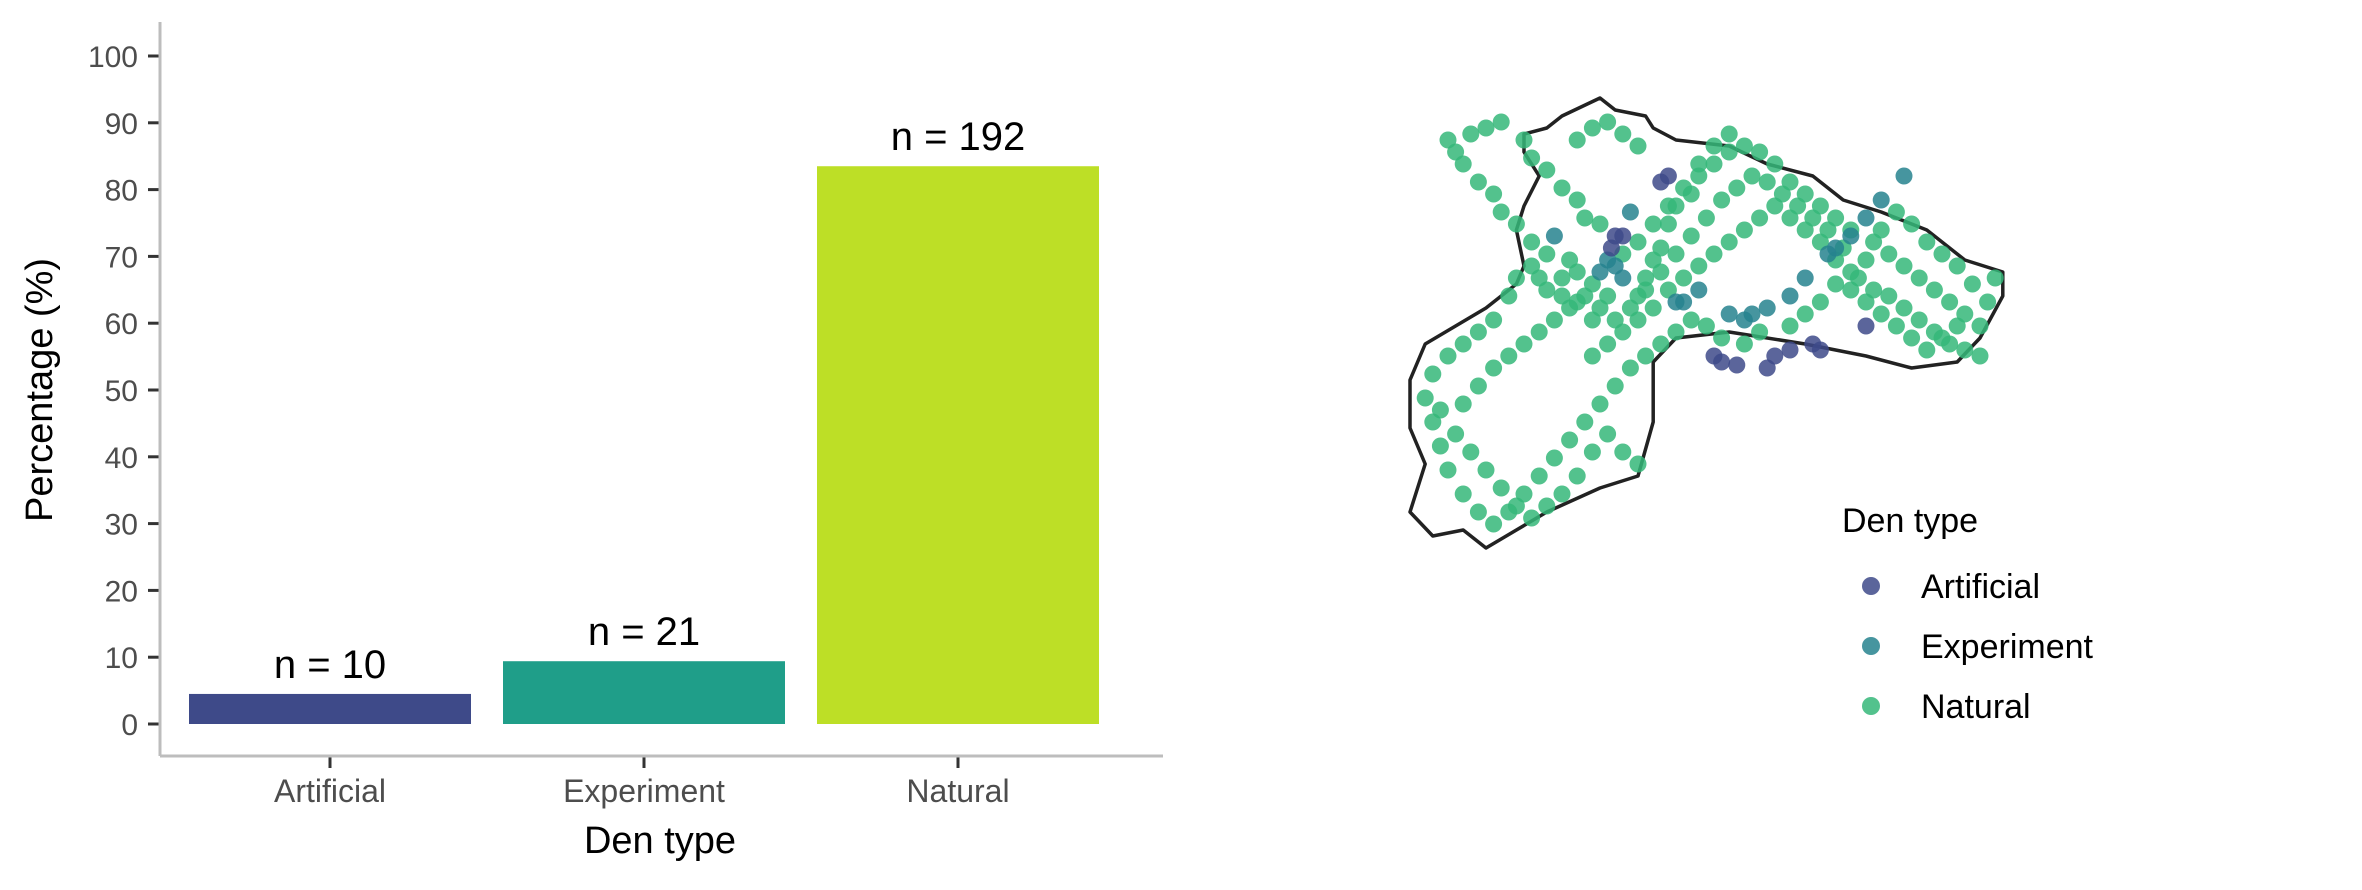 This screenshot has height=890, width=2362. What do you see at coordinates (1871, 646) in the screenshot?
I see `legend-key-experiment` at bounding box center [1871, 646].